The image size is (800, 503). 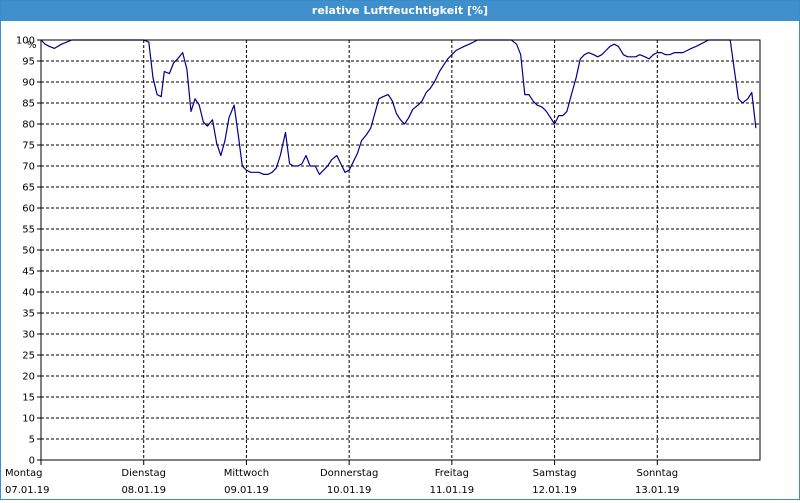 I want to click on y-tick-label: 80, so click(x=28, y=125).